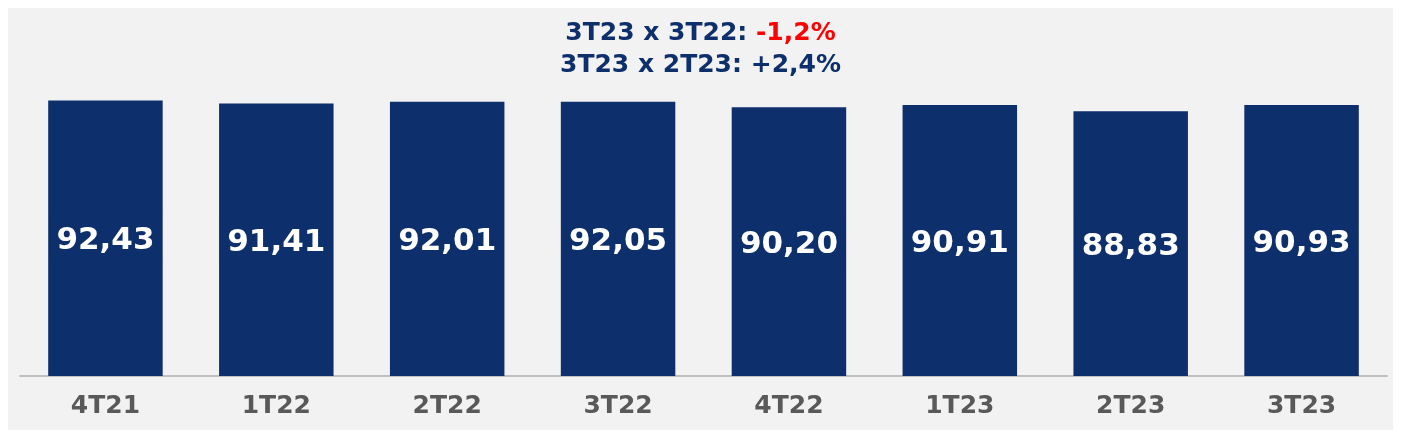  What do you see at coordinates (700, 31) in the screenshot?
I see `text: 3T23 x 3T22: -1,2%` at bounding box center [700, 31].